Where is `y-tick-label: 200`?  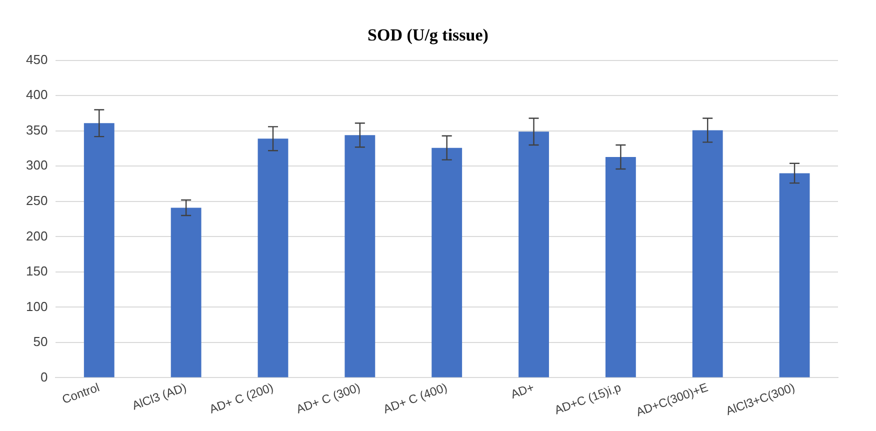
y-tick-label: 200 is located at coordinates (37, 236).